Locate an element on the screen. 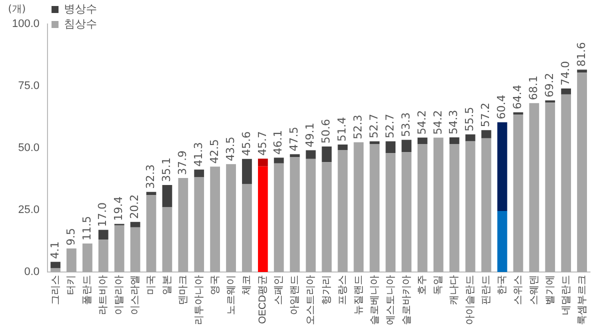  total-label: 54.3 is located at coordinates (453, 122).